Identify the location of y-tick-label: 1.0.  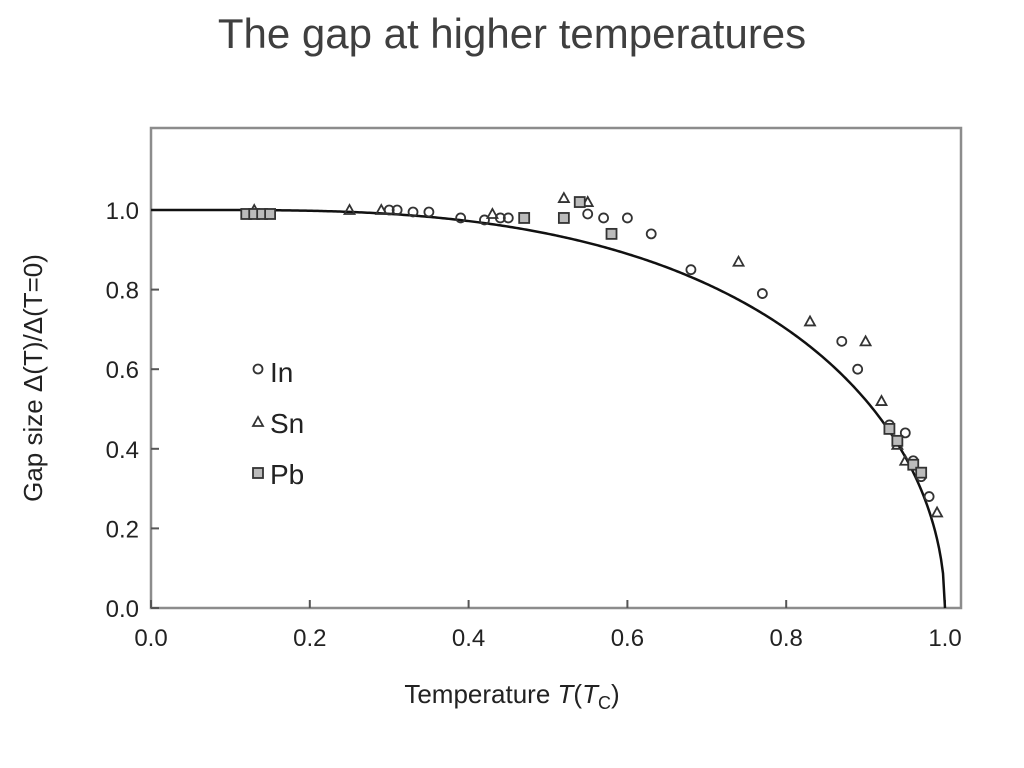
(122, 211).